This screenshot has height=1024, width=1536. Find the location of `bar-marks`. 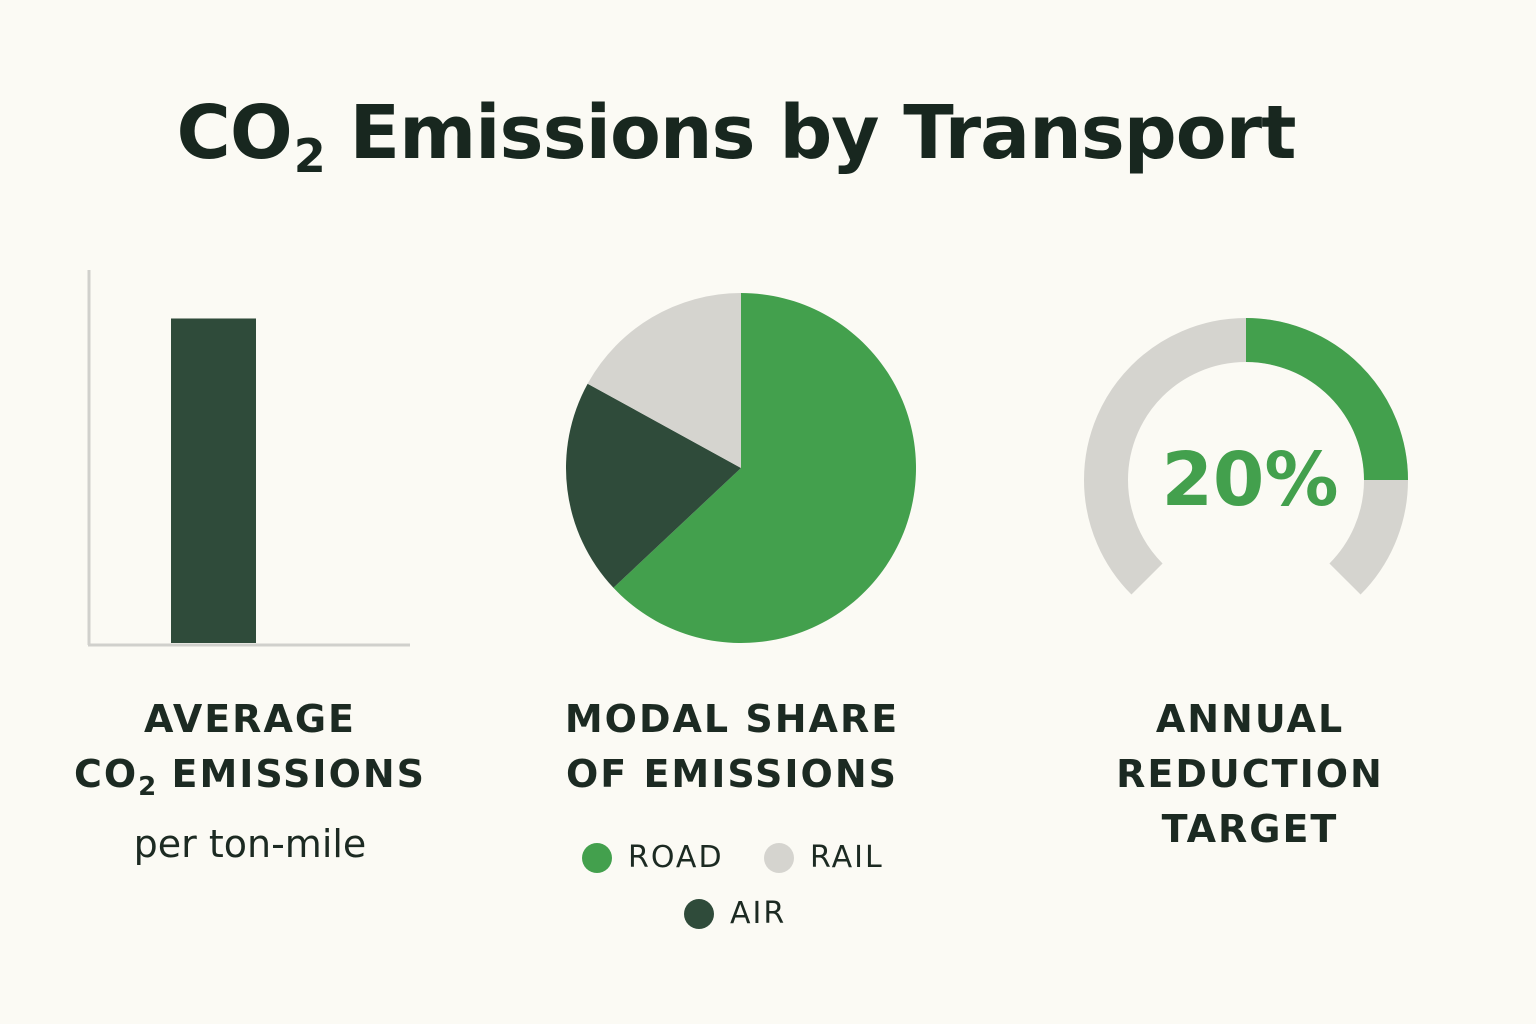

bar-marks is located at coordinates (213, 480).